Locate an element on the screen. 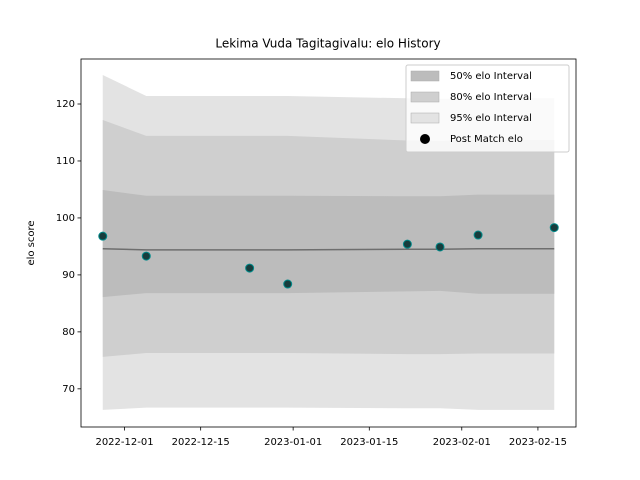 This screenshot has height=480, width=640. mean-line is located at coordinates (328, 249).